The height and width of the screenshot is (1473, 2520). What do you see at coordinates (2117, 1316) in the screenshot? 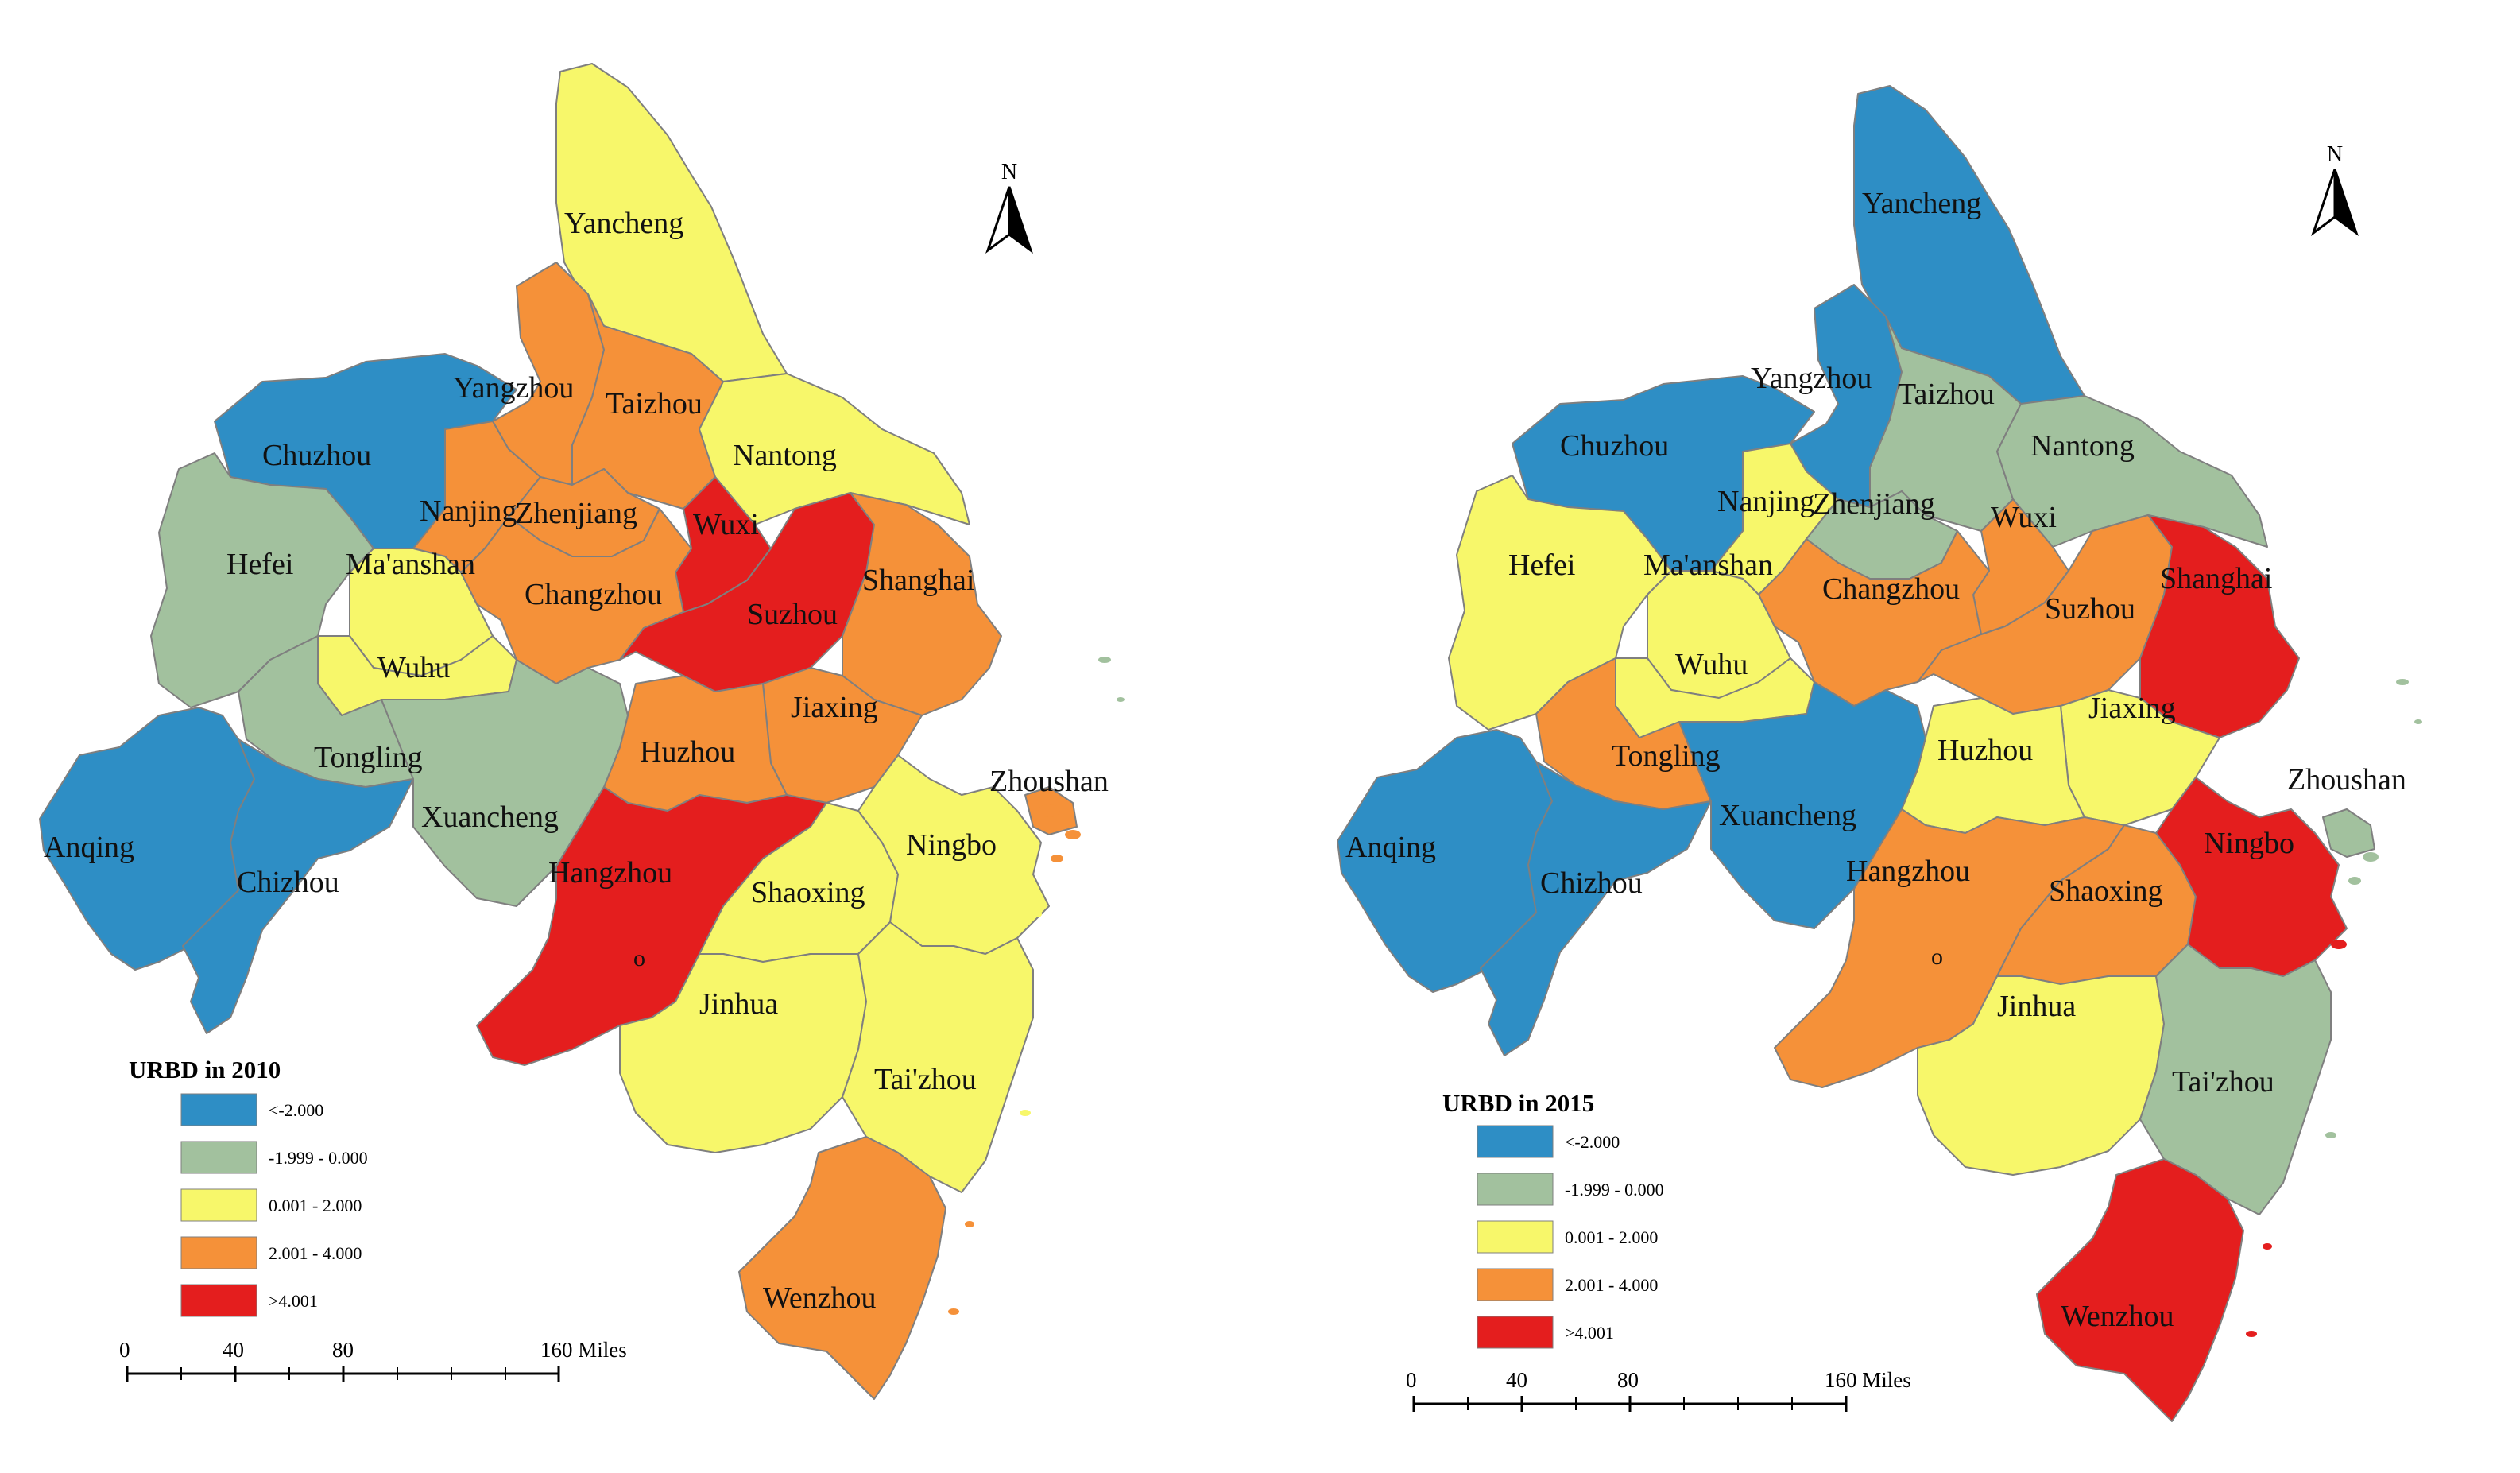
I see `city-label-wenzhou: Wenzhou` at bounding box center [2117, 1316].